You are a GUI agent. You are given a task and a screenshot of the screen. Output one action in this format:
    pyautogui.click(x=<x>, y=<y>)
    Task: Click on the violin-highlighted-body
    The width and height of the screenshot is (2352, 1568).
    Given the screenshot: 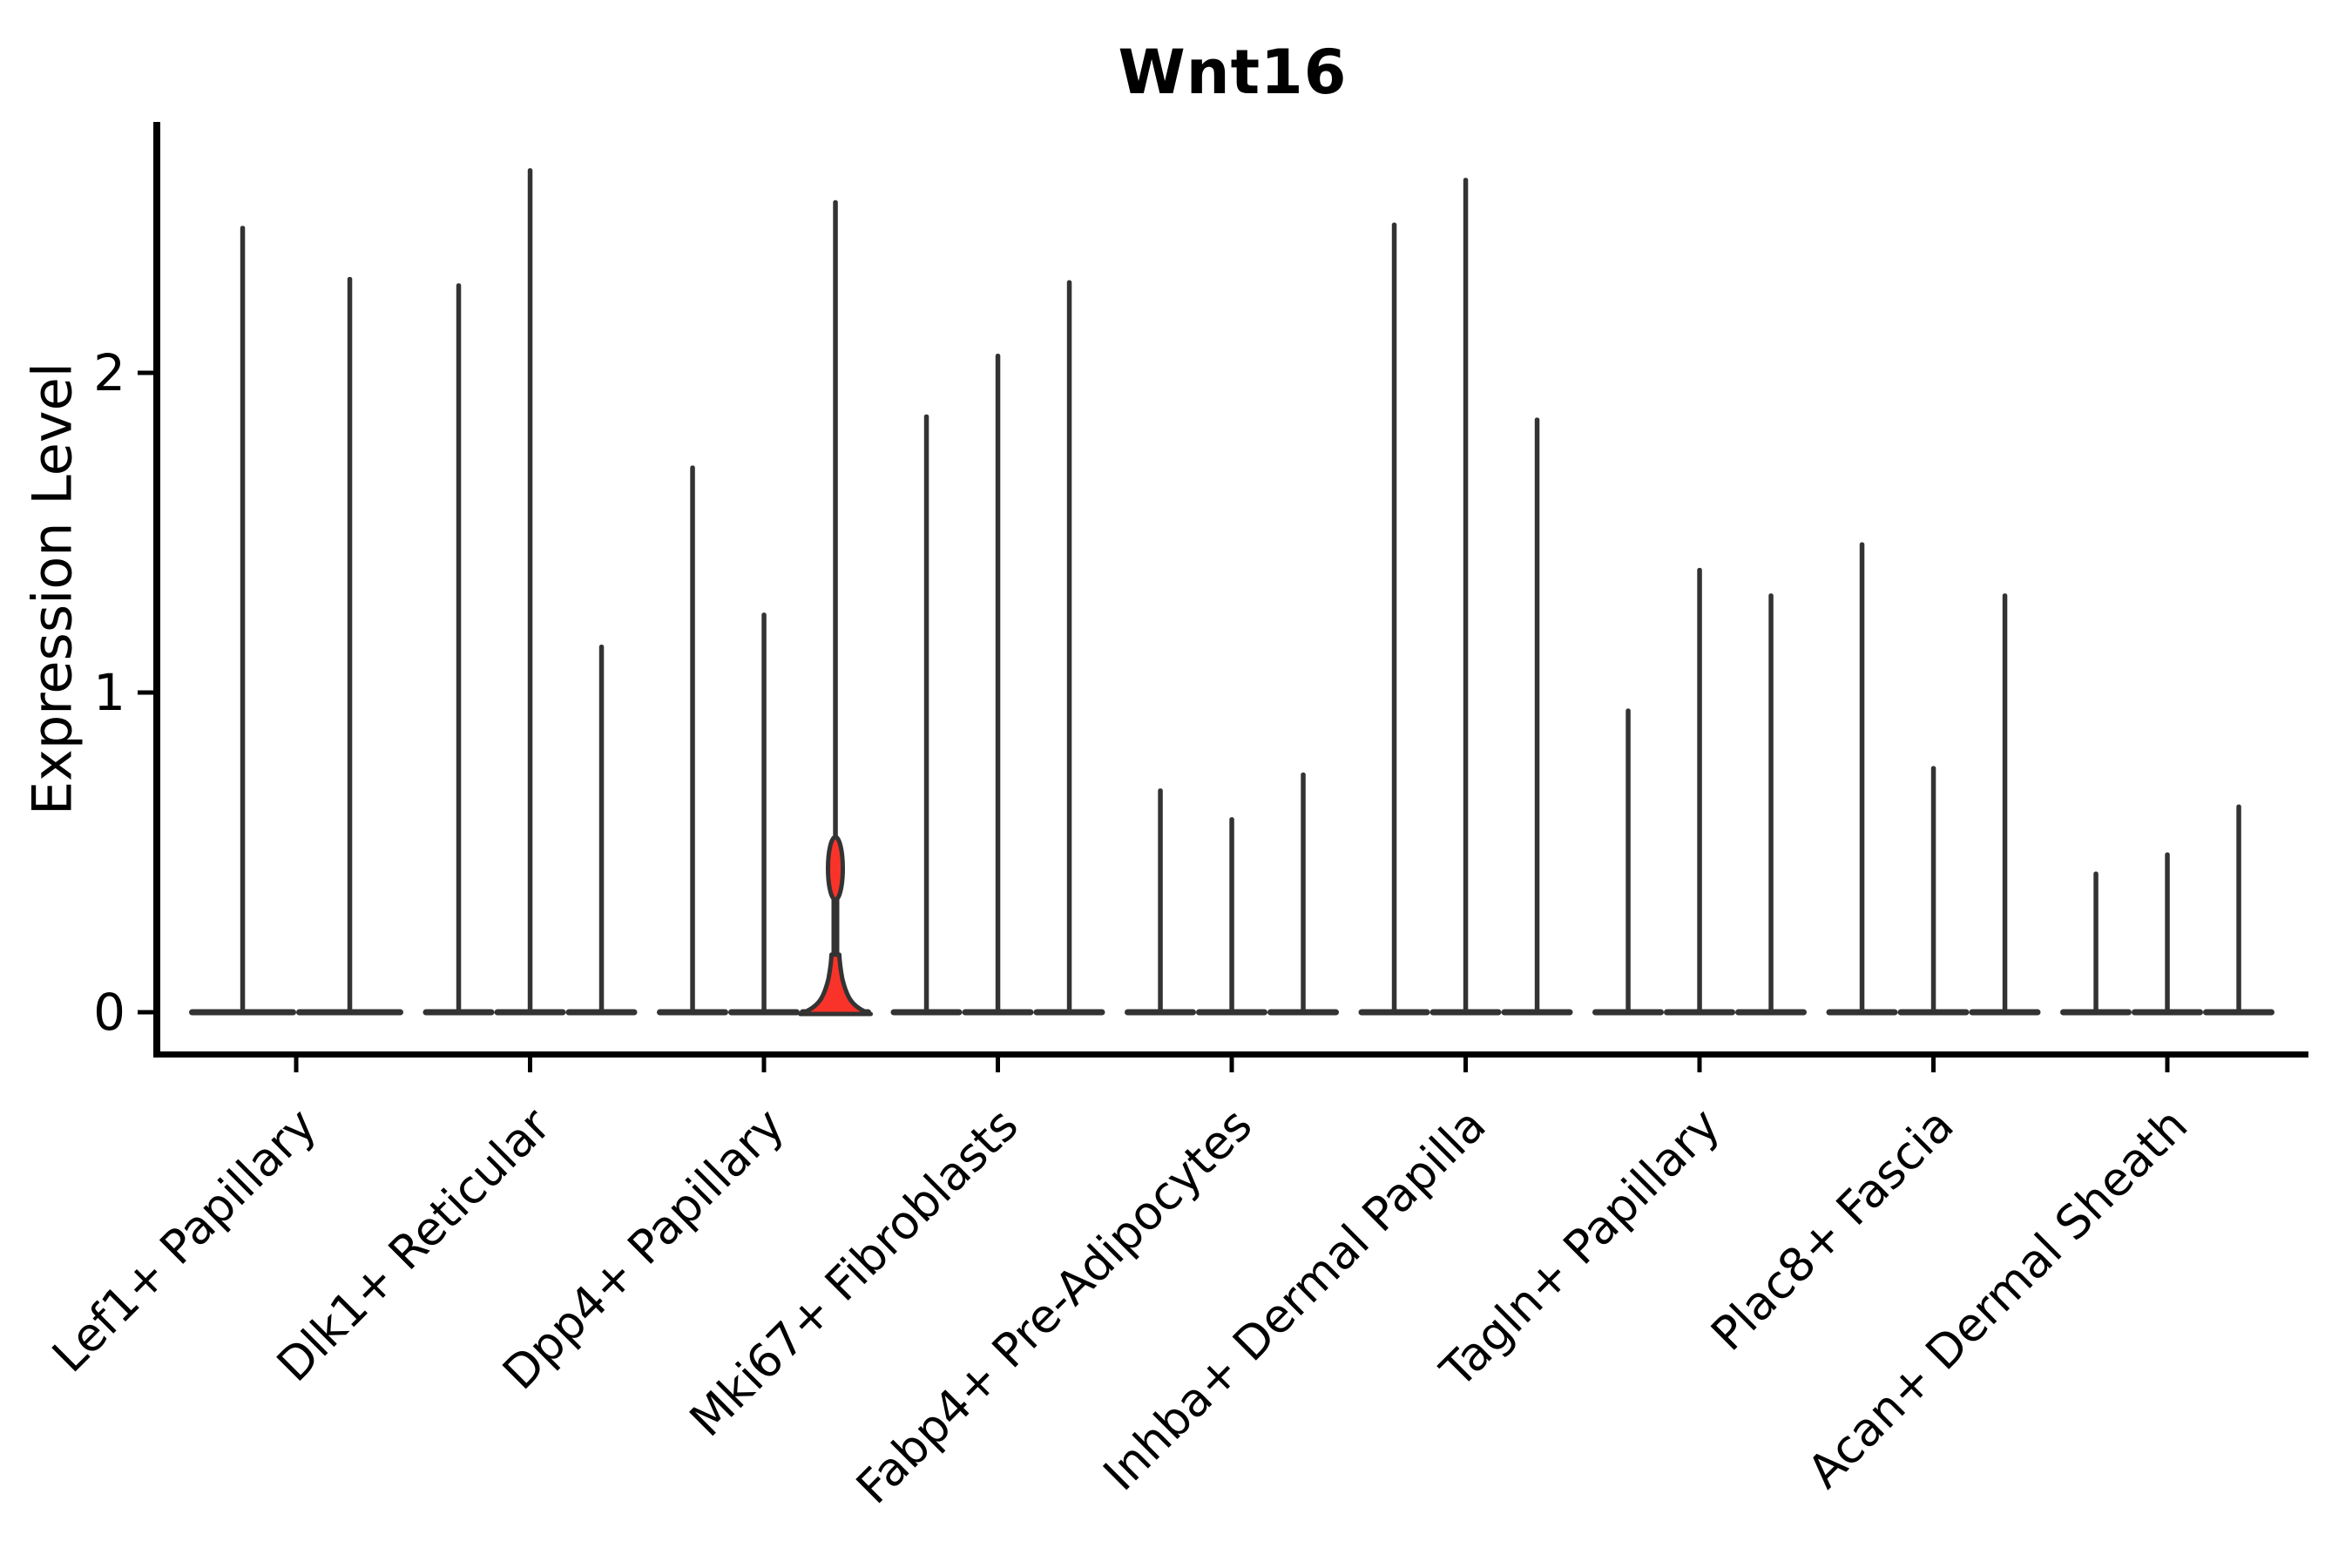 What is the action you would take?
    pyautogui.click(x=835, y=985)
    